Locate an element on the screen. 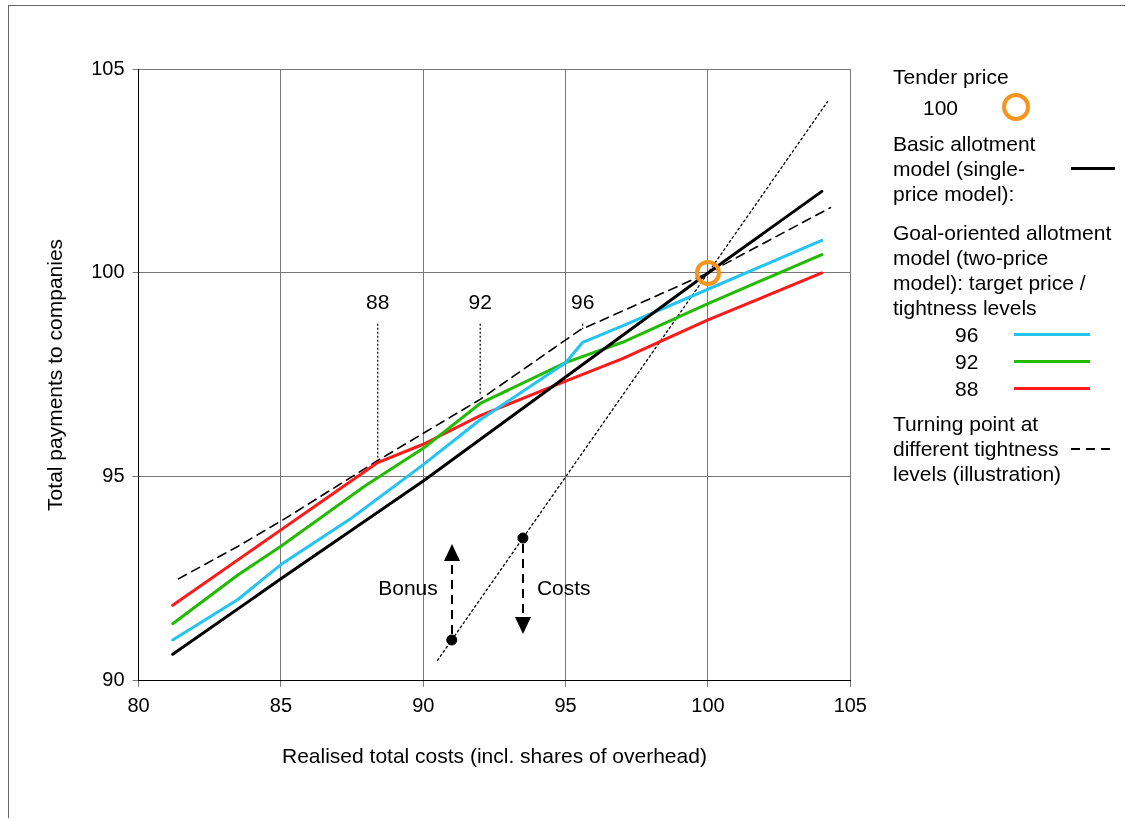 The image size is (1126, 819). annotation: 88 is located at coordinates (378, 302).